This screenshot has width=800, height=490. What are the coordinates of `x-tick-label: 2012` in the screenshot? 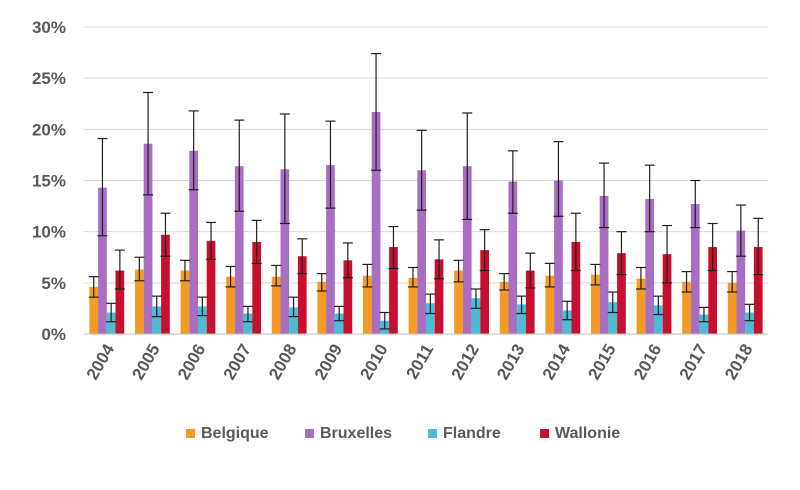 It's located at (465, 362).